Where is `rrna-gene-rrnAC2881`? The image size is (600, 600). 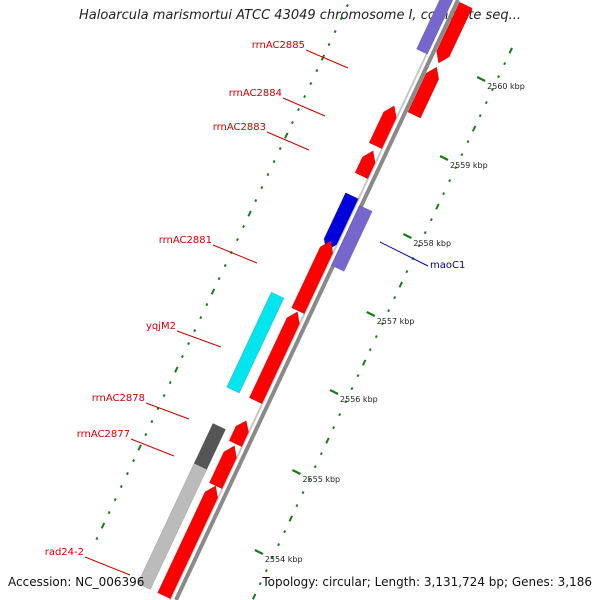 rrna-gene-rrnAC2881 is located at coordinates (312, 277).